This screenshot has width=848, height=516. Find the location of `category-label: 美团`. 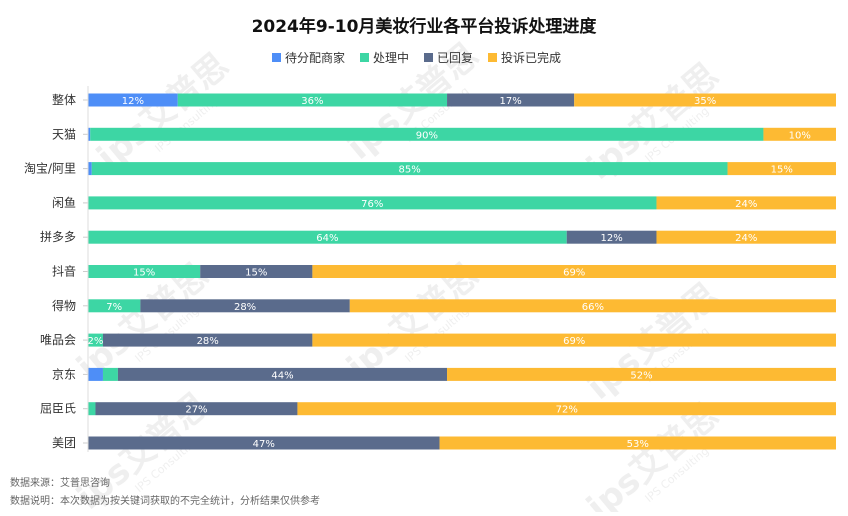

category-label: 美团 is located at coordinates (64, 443).